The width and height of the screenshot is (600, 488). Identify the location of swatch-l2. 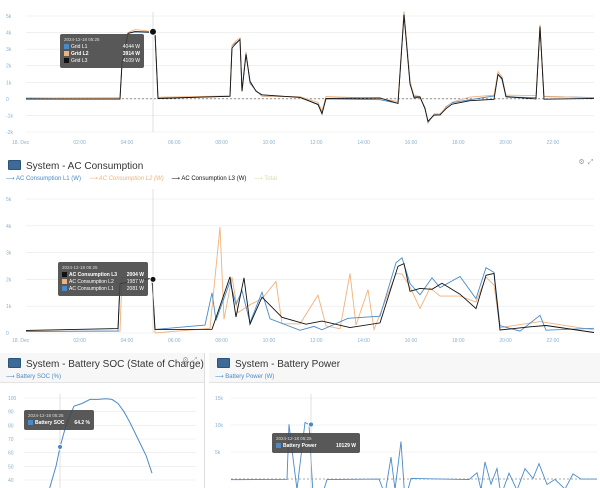
(64, 282).